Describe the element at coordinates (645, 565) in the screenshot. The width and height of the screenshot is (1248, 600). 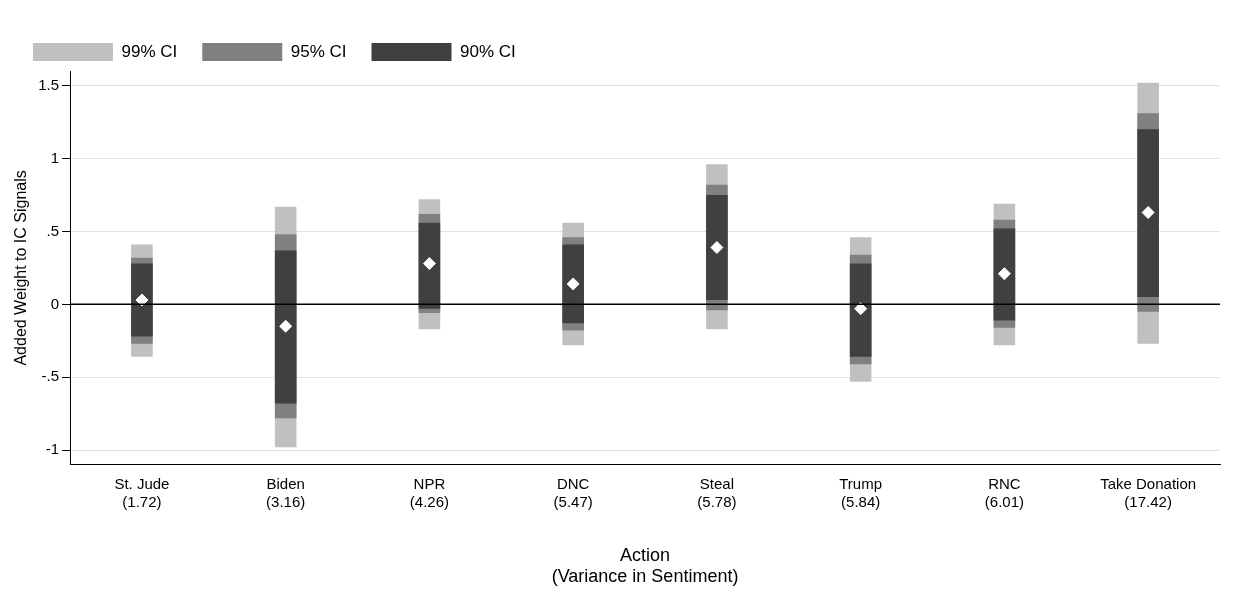
I see `x-axis-title: Action (Variance in Sentiment)` at that location.